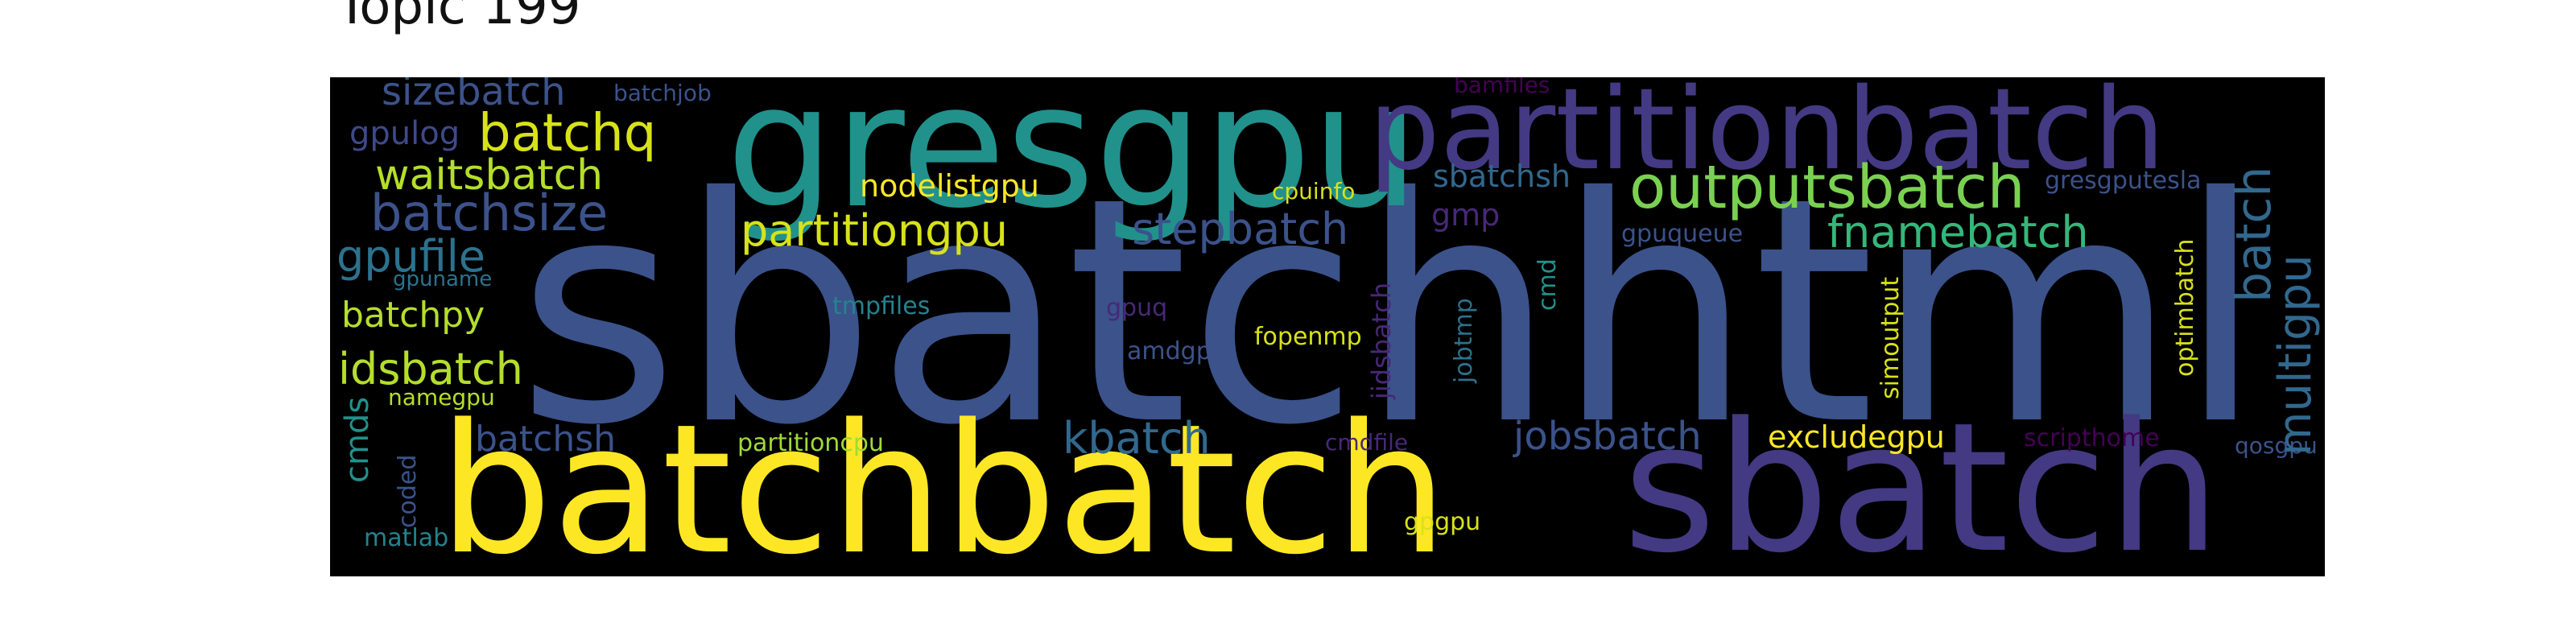 This screenshot has height=644, width=2576. I want to click on word-partitioncpu: partitioncpu, so click(810, 443).